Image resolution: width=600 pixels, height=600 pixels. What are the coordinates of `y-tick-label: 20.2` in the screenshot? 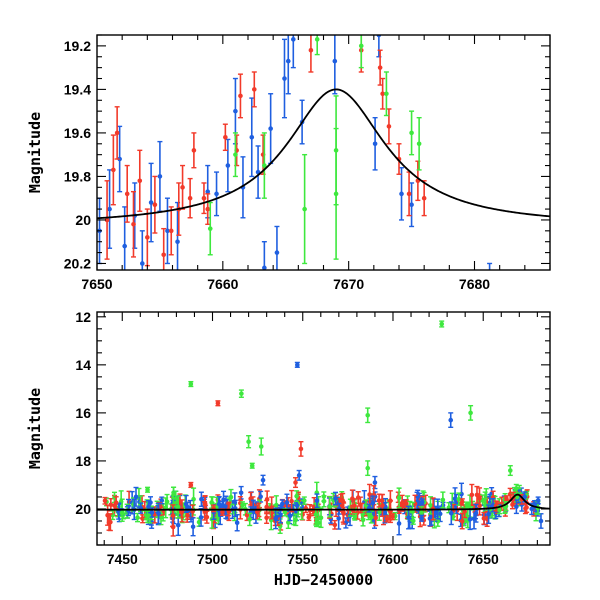 It's located at (77, 263).